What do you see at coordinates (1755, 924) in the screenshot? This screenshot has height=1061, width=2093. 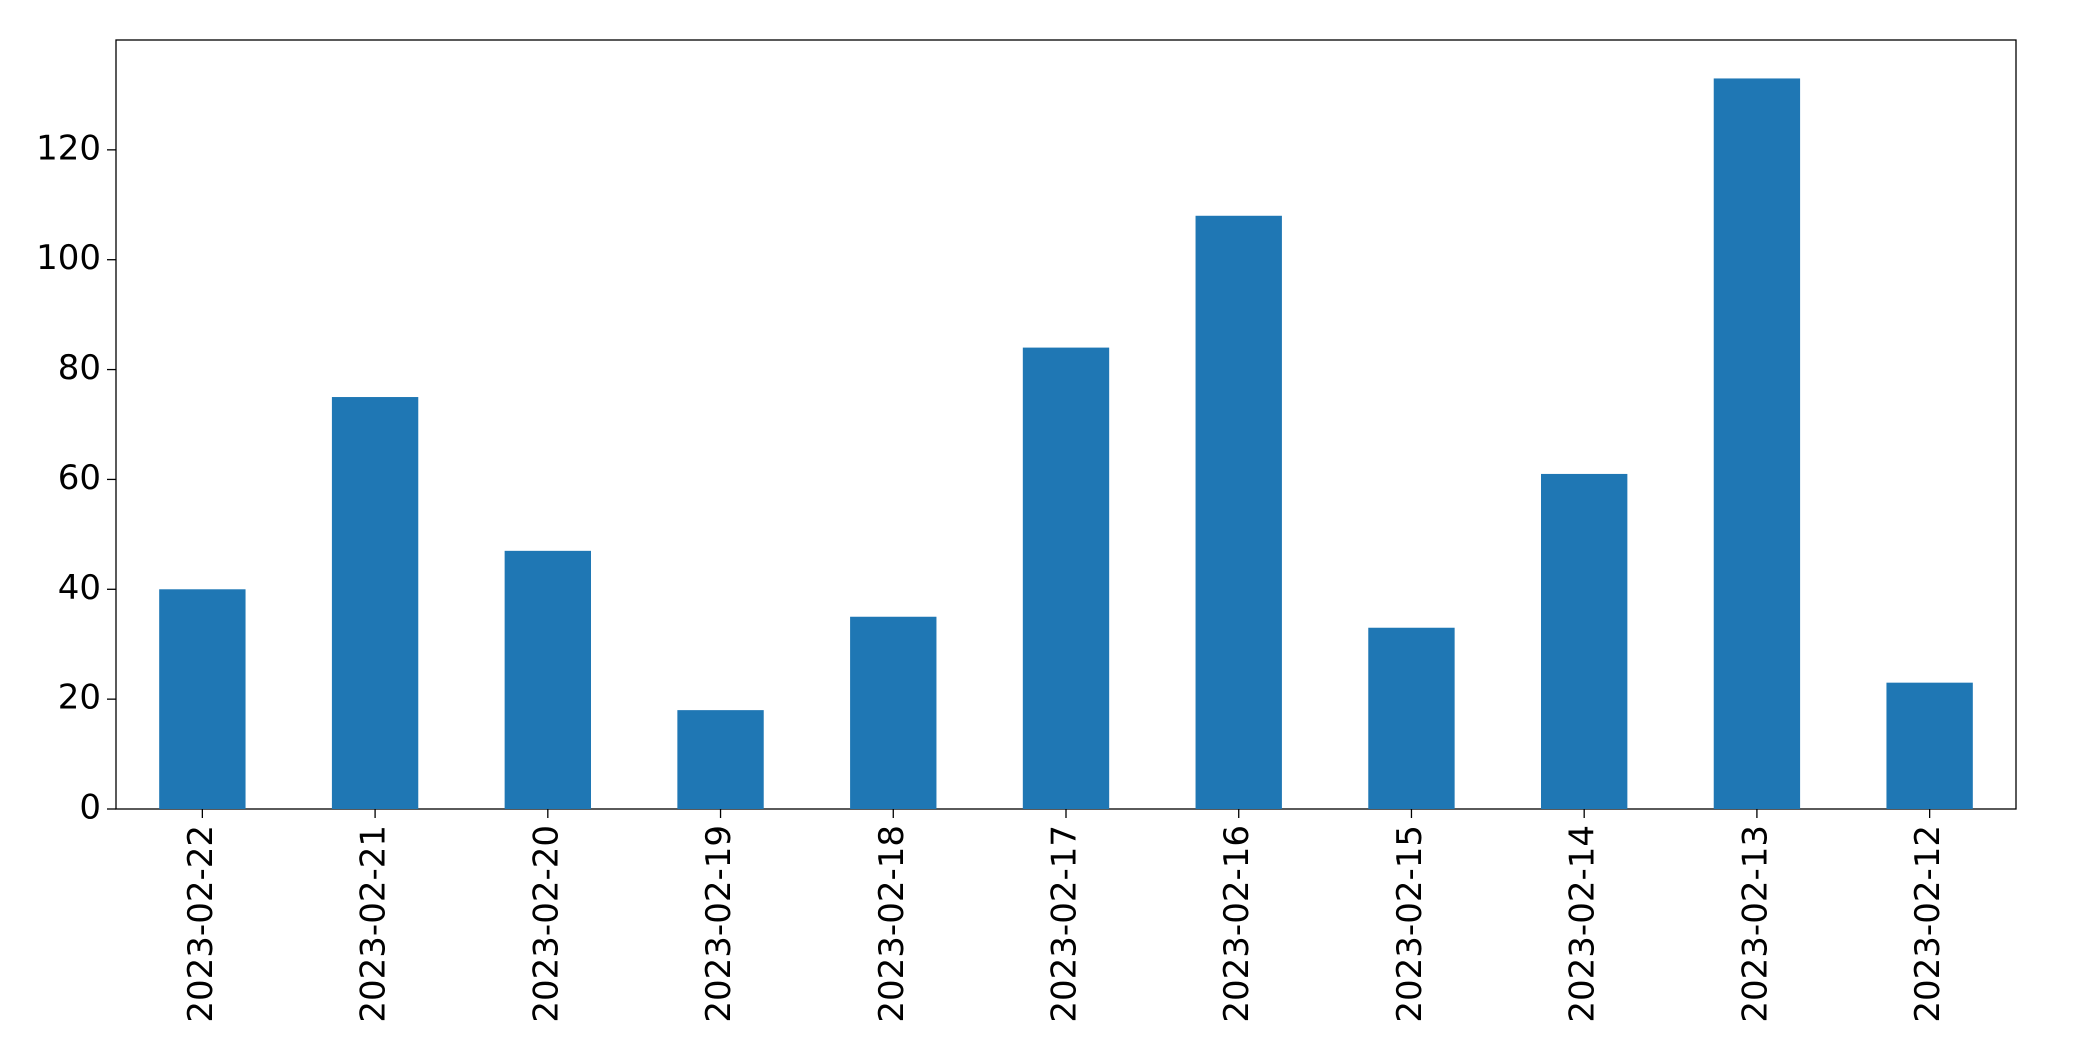 I see `x-tick-label: 2023-02-13` at bounding box center [1755, 924].